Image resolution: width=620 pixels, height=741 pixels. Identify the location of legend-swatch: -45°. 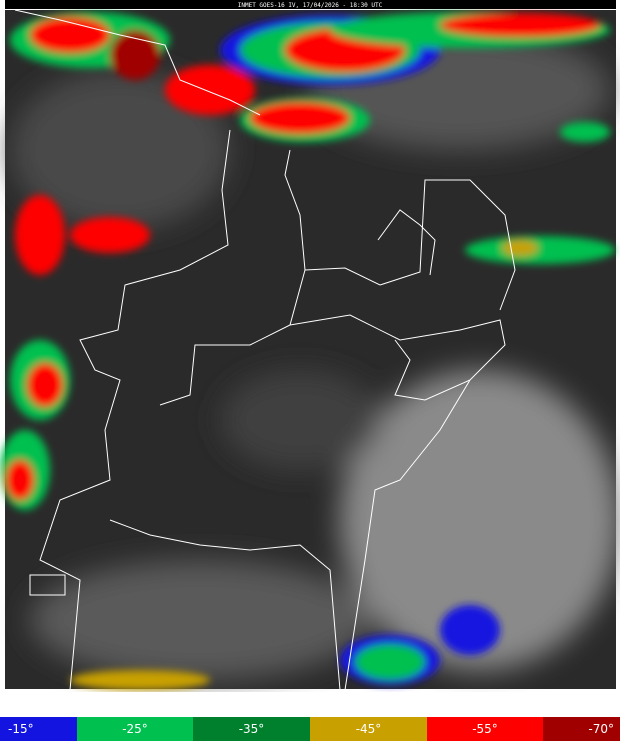
(368, 729).